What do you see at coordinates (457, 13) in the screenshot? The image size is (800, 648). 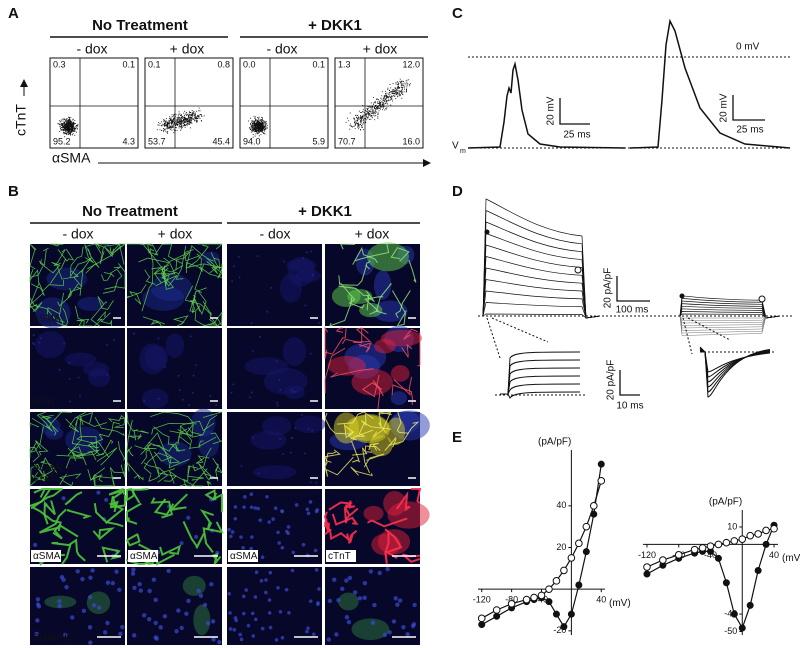 I see `panel-label: C` at bounding box center [457, 13].